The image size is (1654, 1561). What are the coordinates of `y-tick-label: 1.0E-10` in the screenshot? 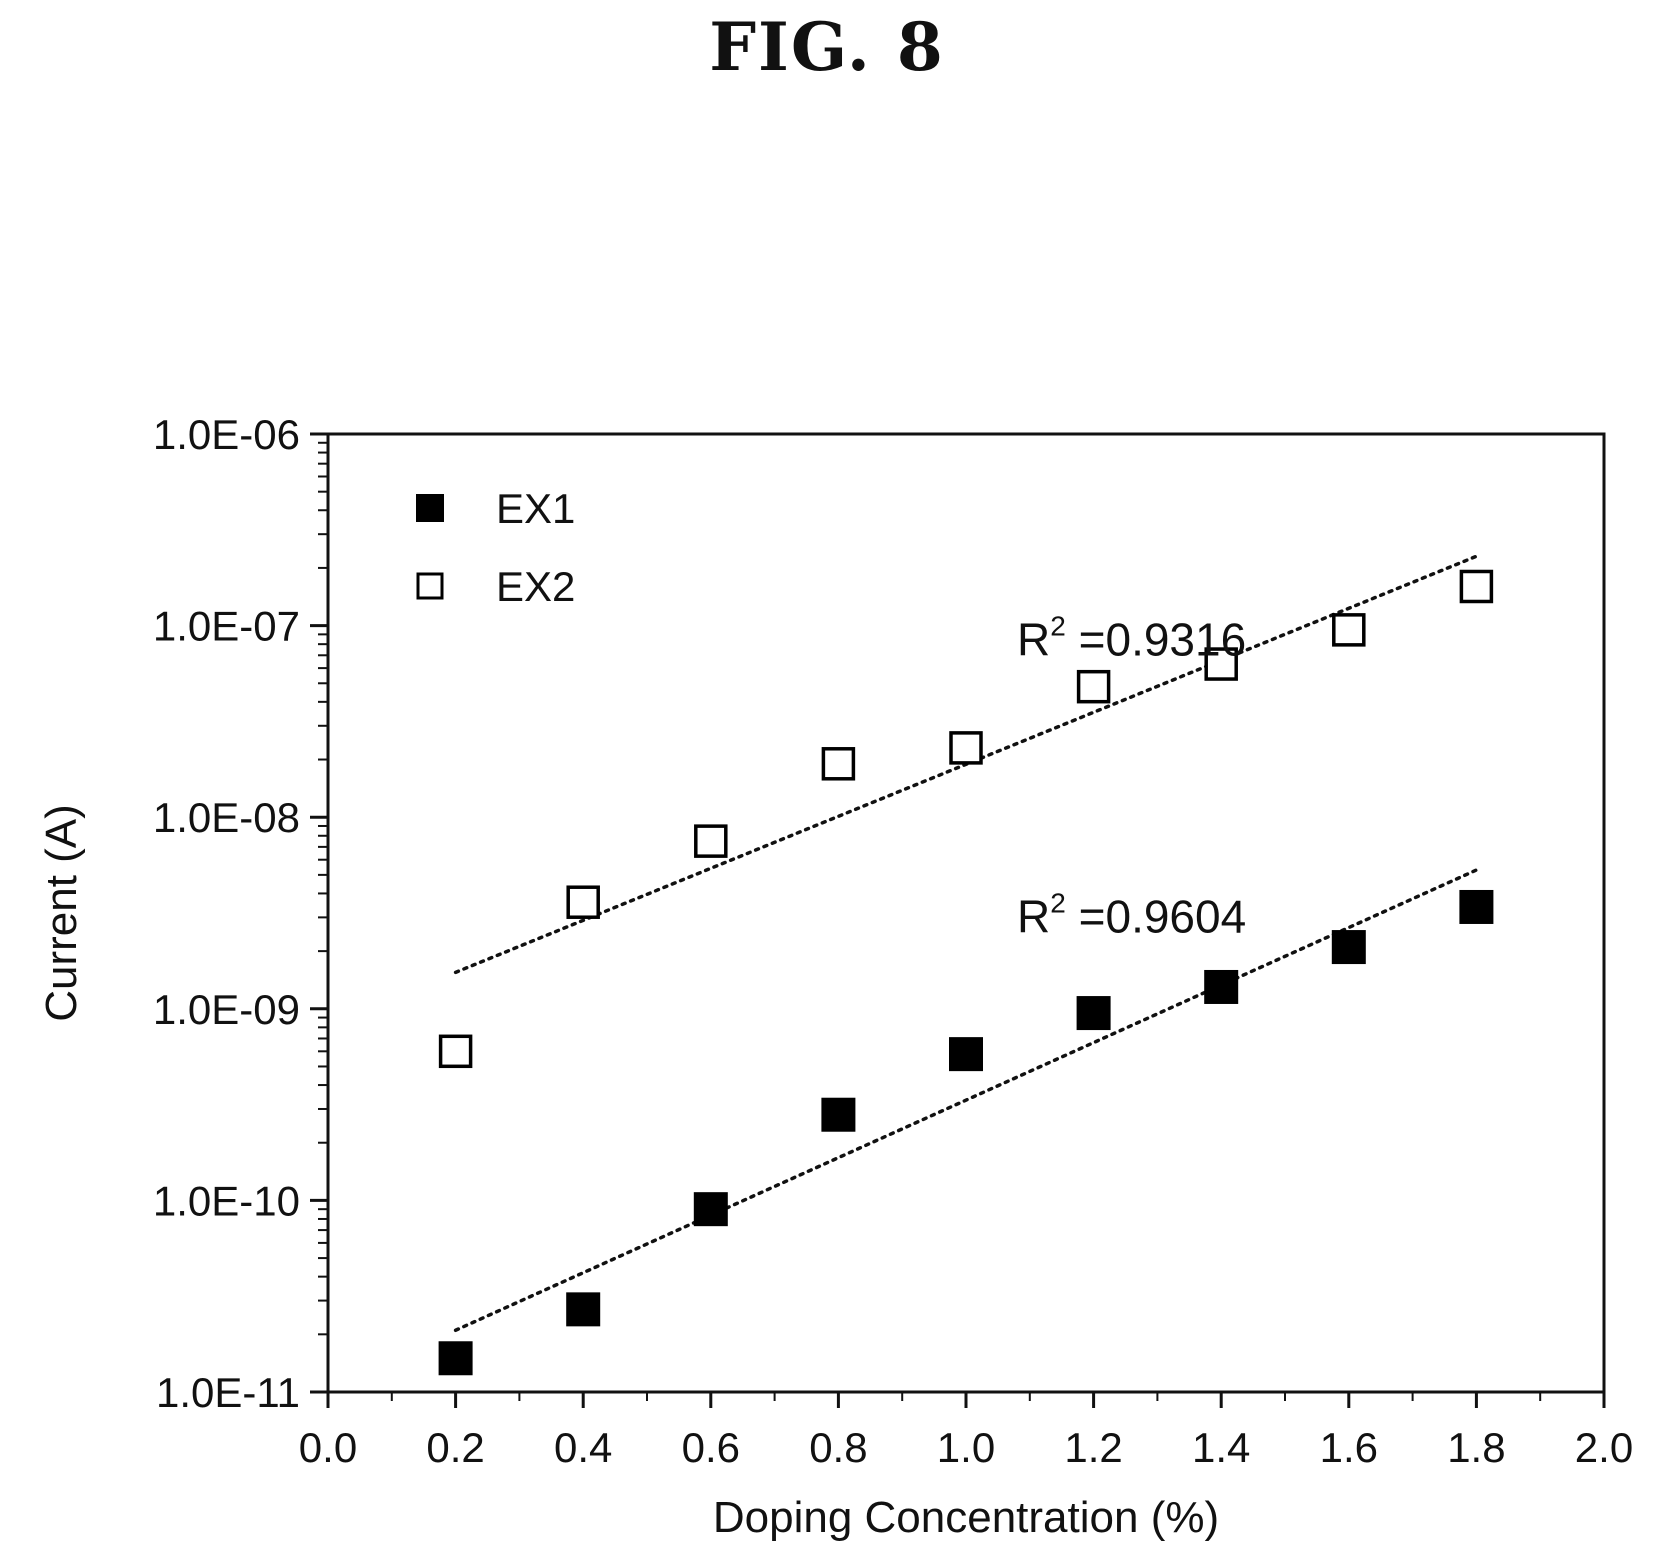 It's located at (226, 1200).